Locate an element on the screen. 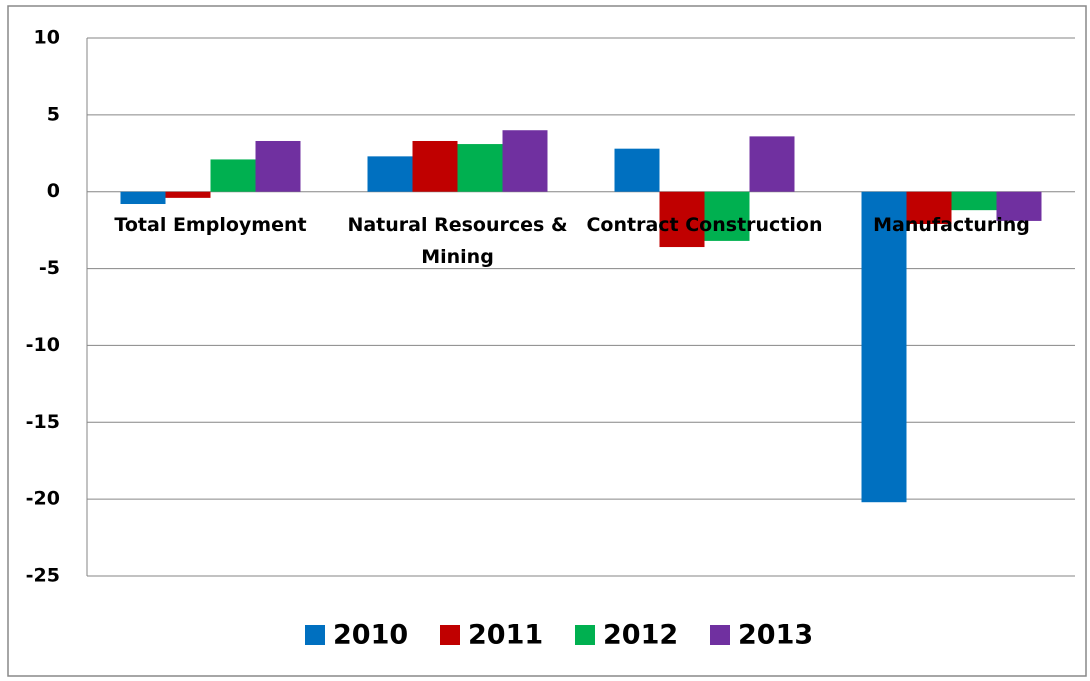 The width and height of the screenshot is (1090, 681). x-tick-label: Total Employment is located at coordinates (210, 225).